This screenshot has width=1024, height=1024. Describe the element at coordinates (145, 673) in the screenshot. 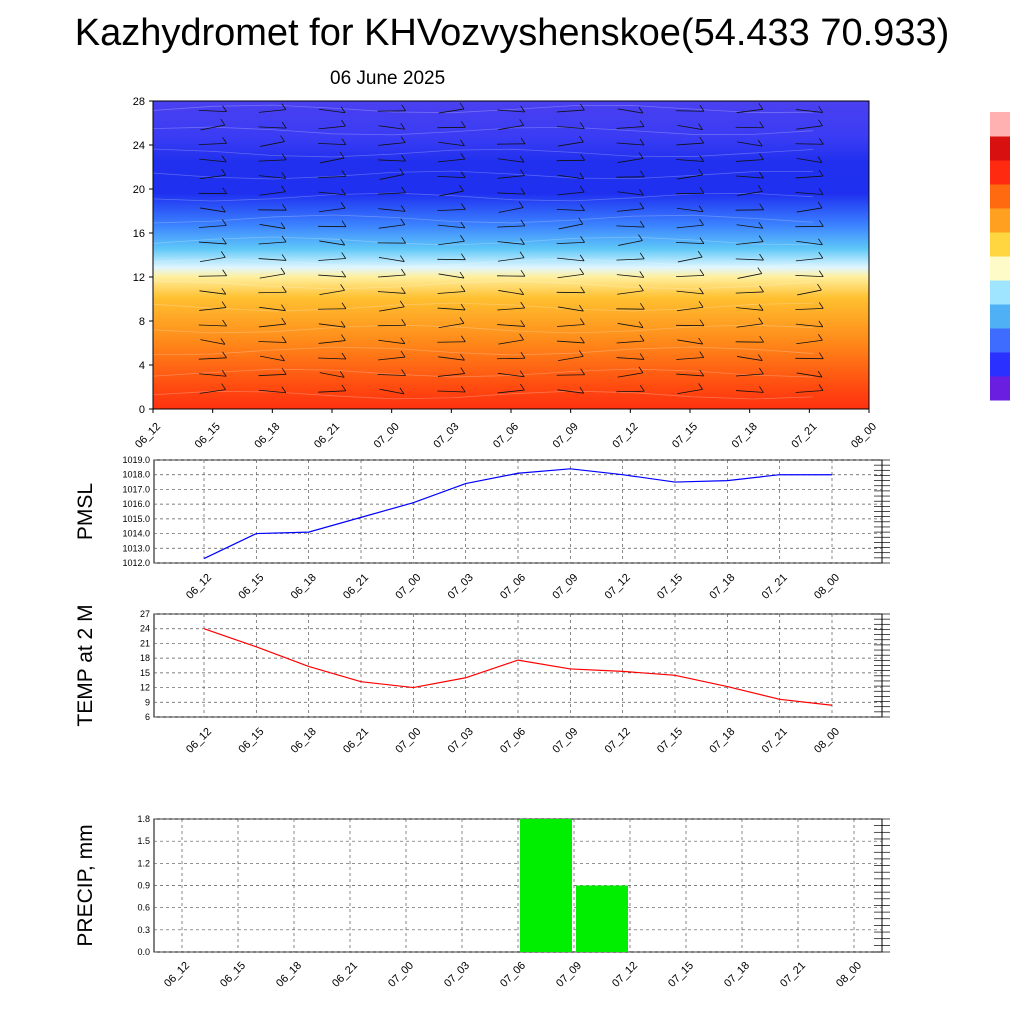

I see `y-tick-label: 15` at that location.